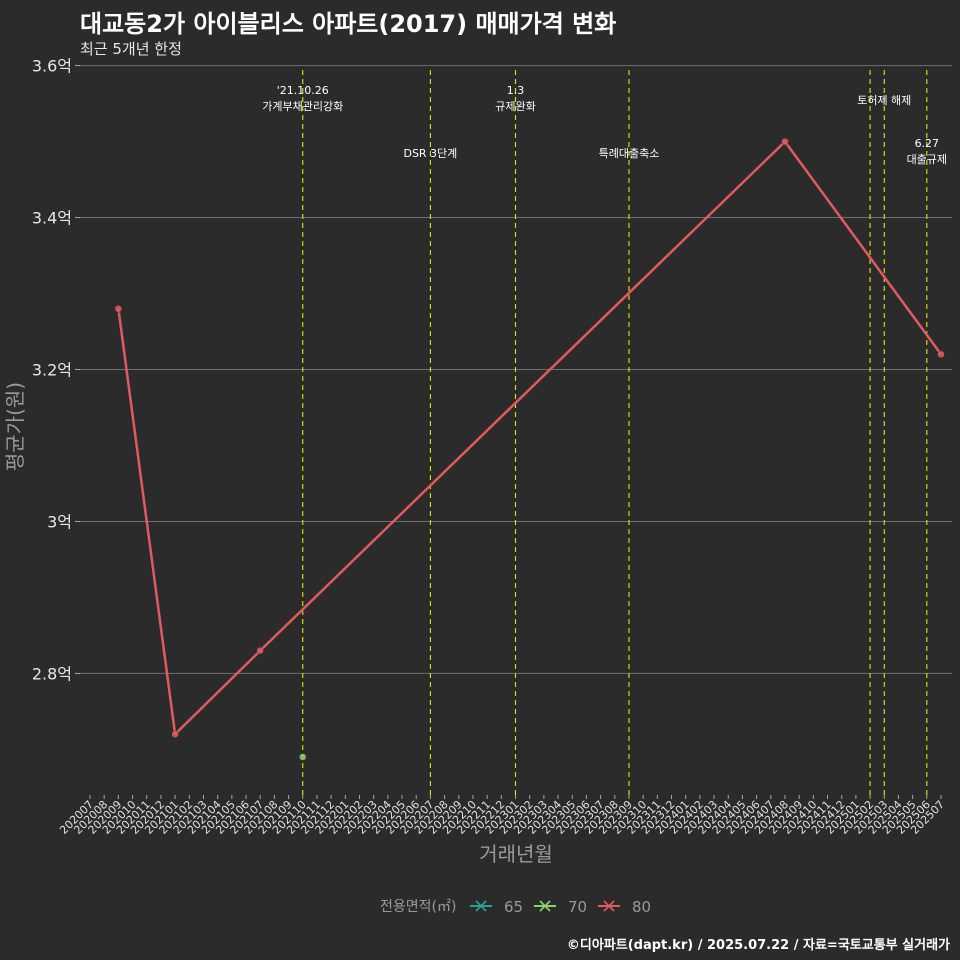  What do you see at coordinates (641, 907) in the screenshot?
I see `legend-label-80: 80` at bounding box center [641, 907].